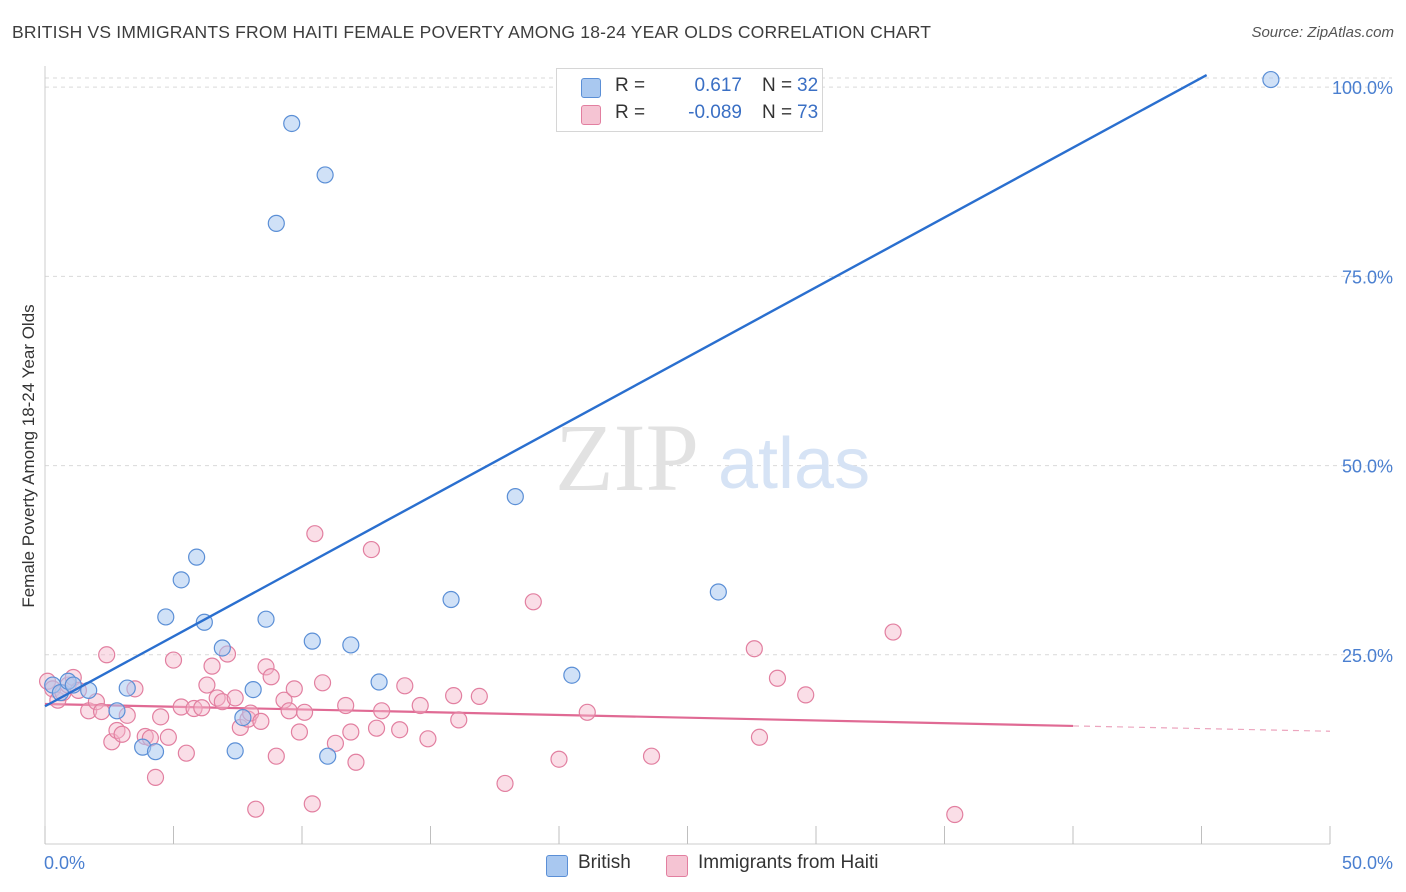  I want to click on series-legend: British Immigrants from Haiti, so click(703, 865).